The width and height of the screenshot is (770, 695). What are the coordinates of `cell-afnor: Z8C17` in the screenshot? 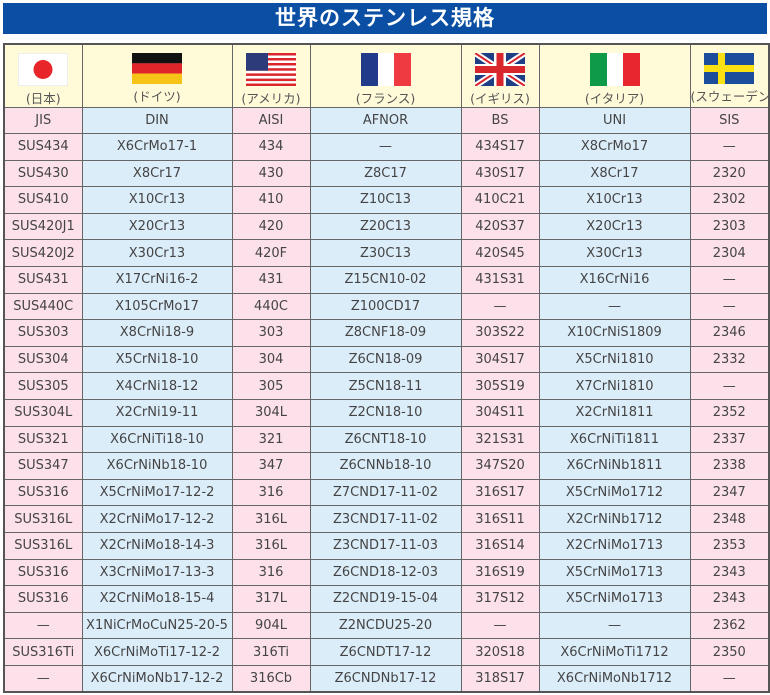 It's located at (385, 173).